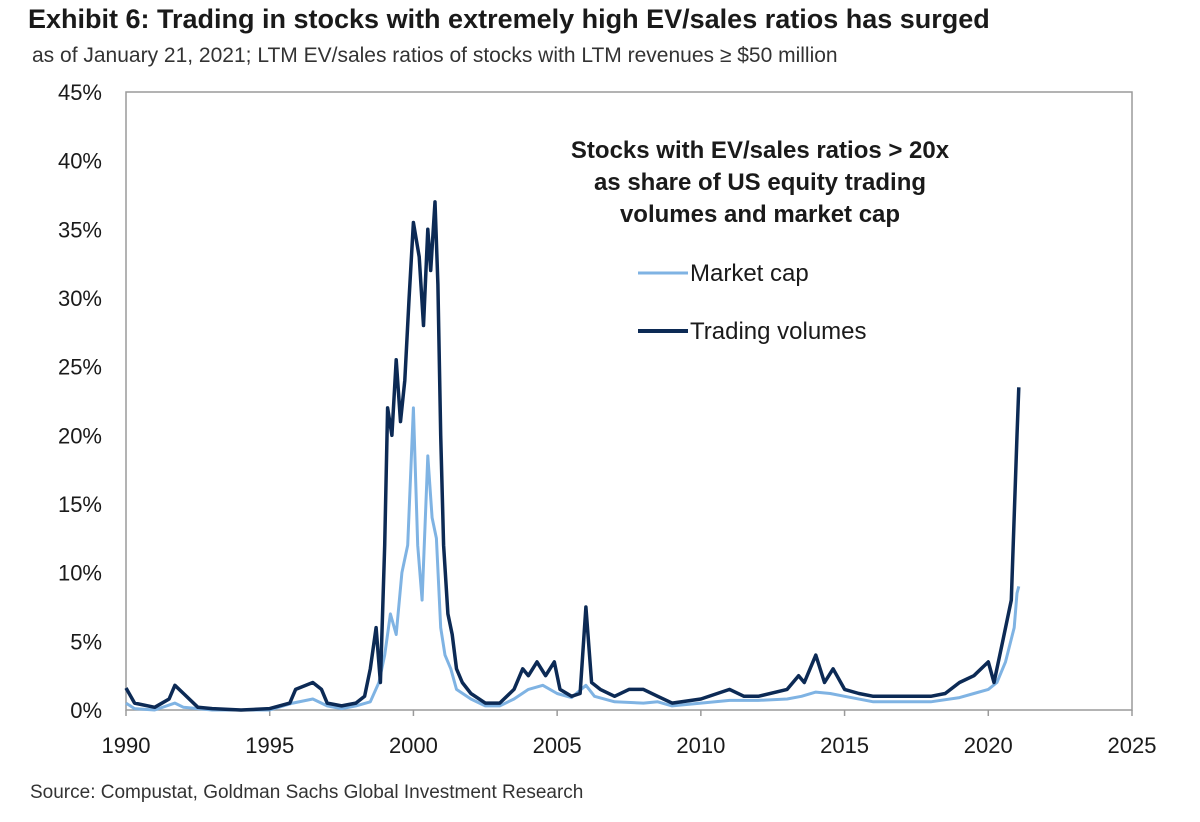 This screenshot has height=822, width=1200. I want to click on annotation-line-3: volumes and market cap, so click(760, 214).